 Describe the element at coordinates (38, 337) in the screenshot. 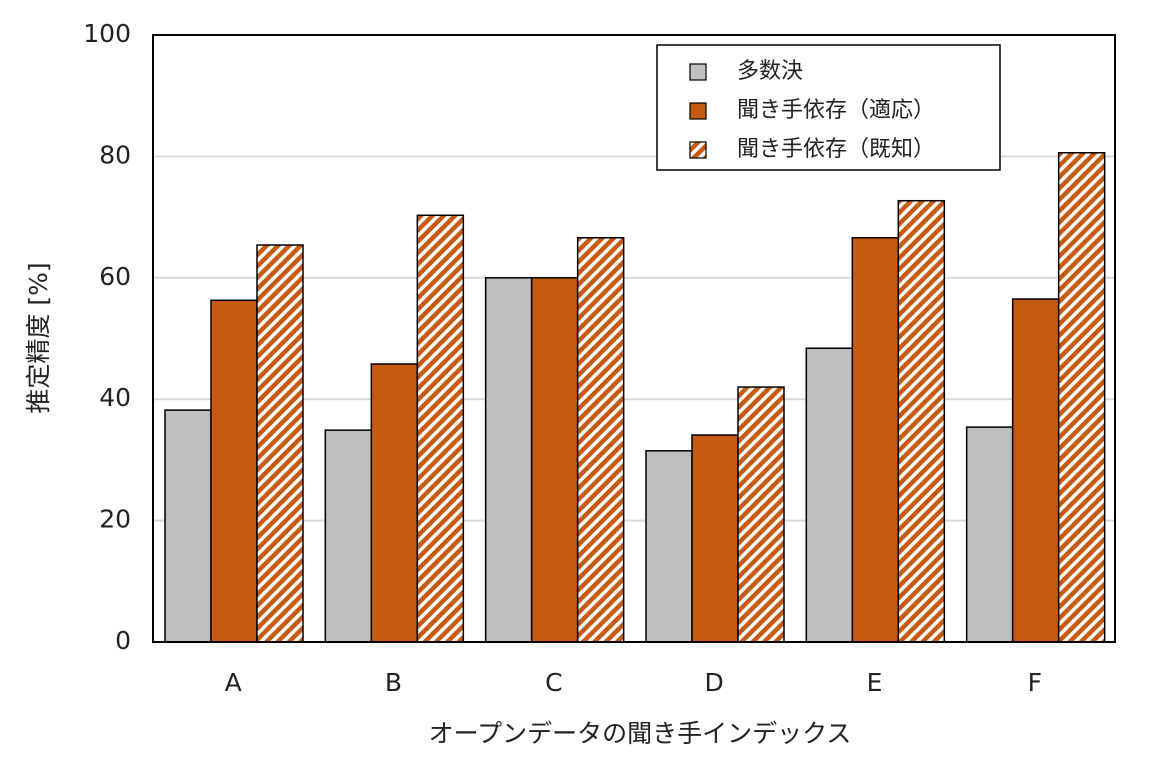

I see `y-axis-label: 推定精度 [%]` at that location.